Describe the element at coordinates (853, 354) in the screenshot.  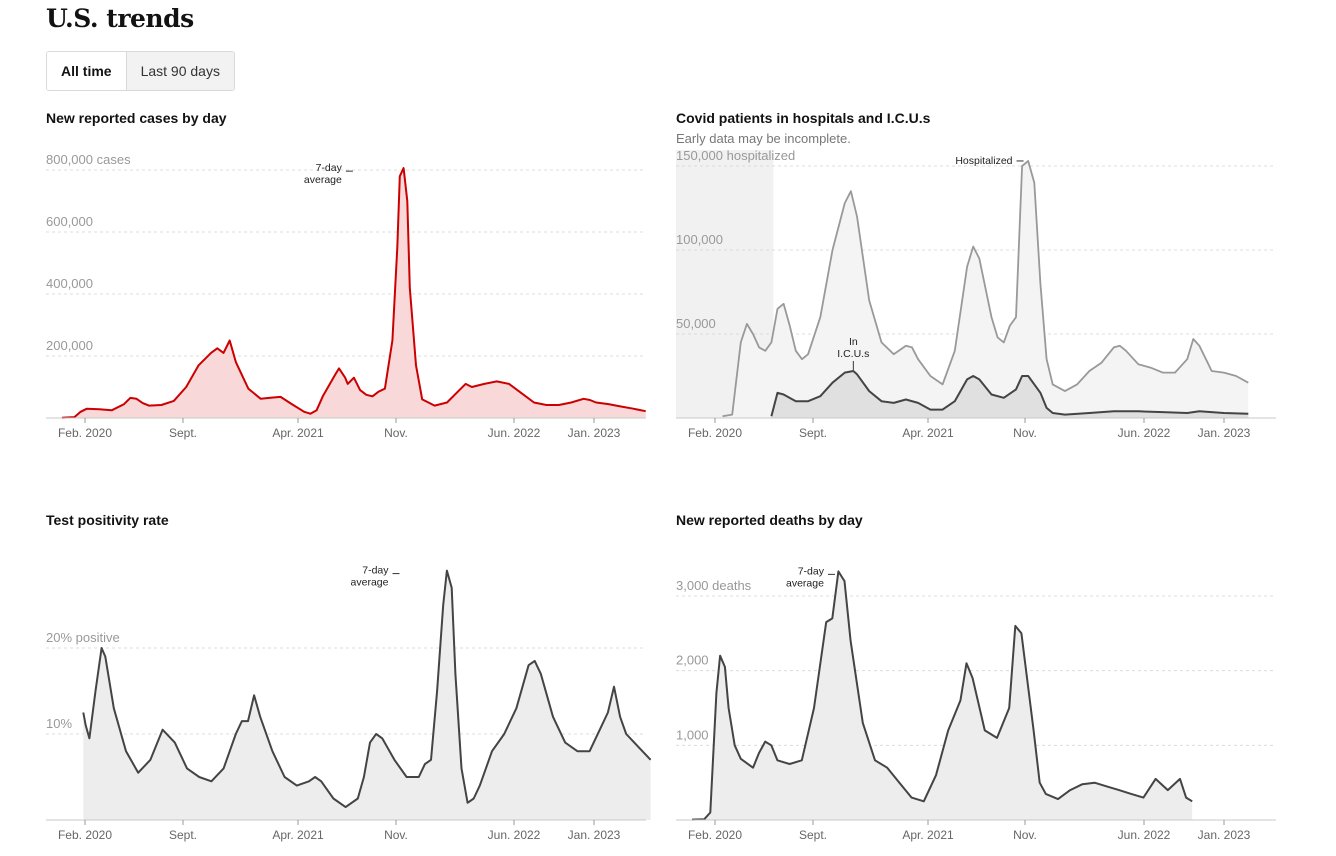
I see `hospital-annotation-label: I.C.U.s` at that location.